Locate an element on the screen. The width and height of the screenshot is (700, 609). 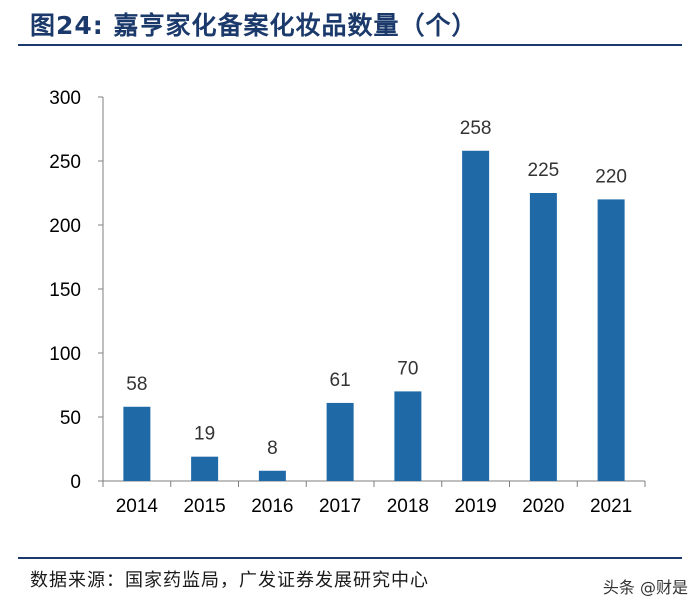
y-tick-label: 50 is located at coordinates (70, 418).